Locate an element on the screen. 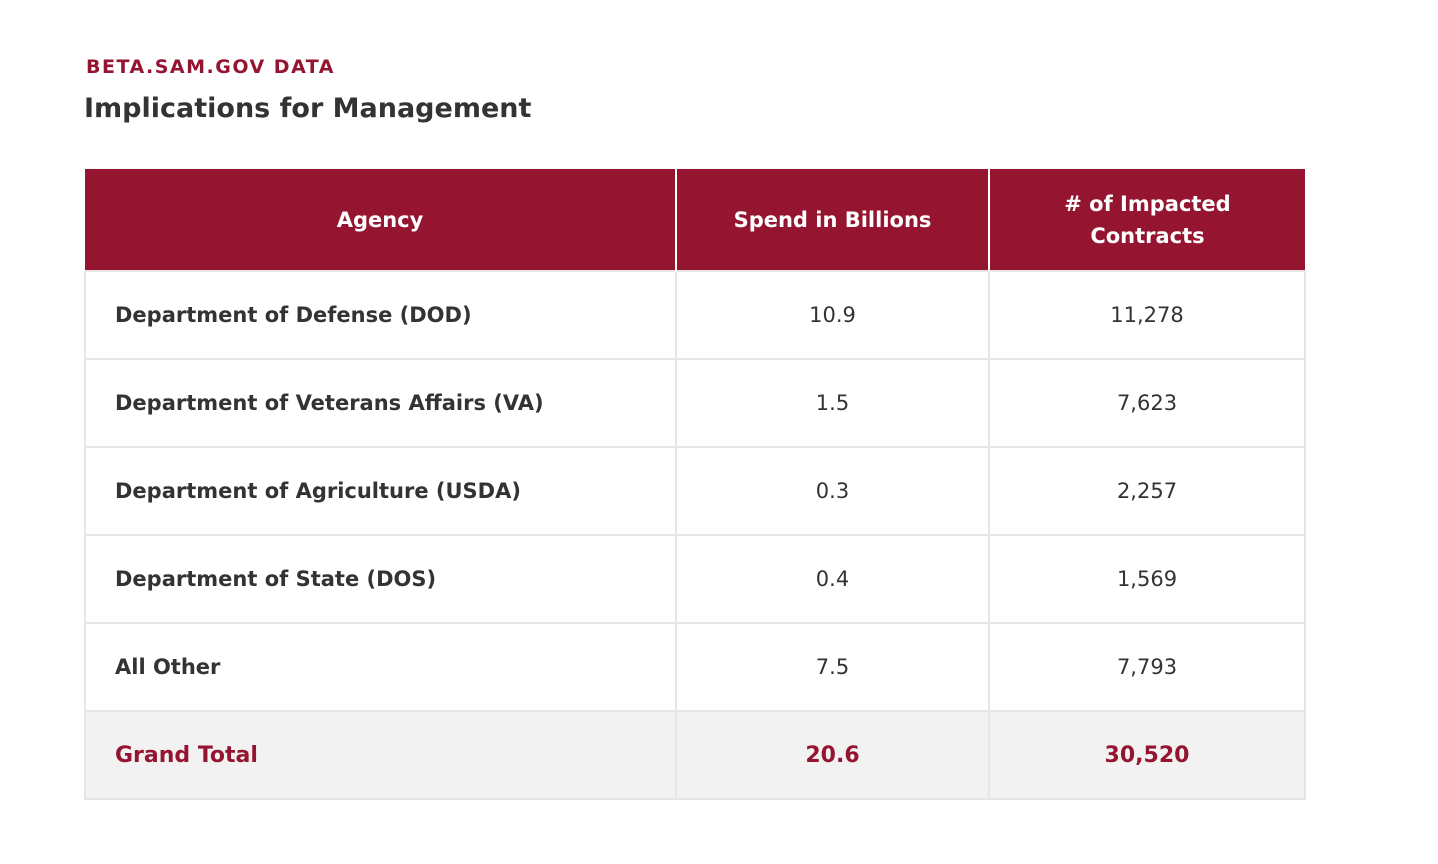 This screenshot has height=864, width=1438. eyebrow-label: BETA.SAM.GOV DATA is located at coordinates (210, 67).